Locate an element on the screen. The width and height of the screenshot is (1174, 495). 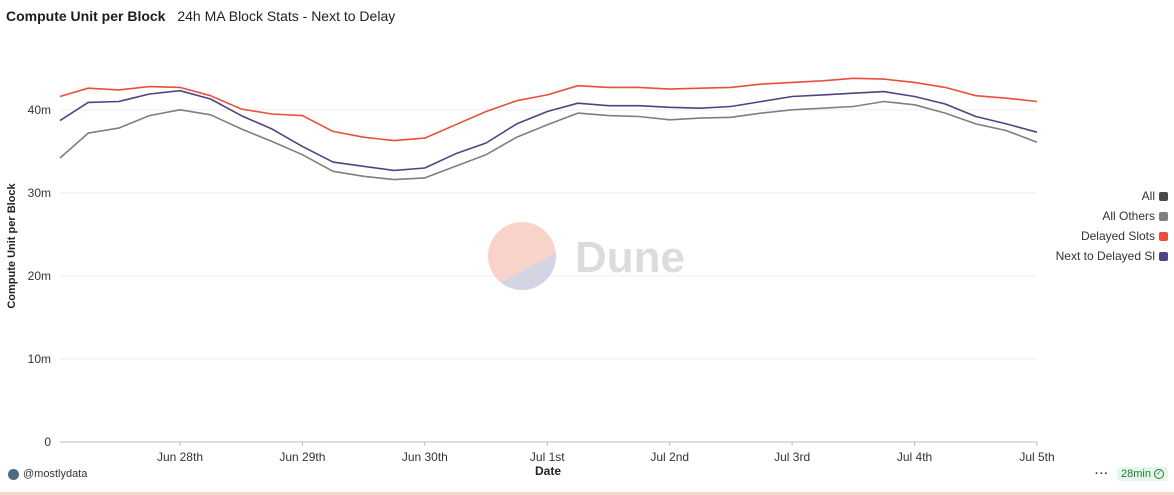
x-tick-label: Jul 2nd is located at coordinates (669, 457).